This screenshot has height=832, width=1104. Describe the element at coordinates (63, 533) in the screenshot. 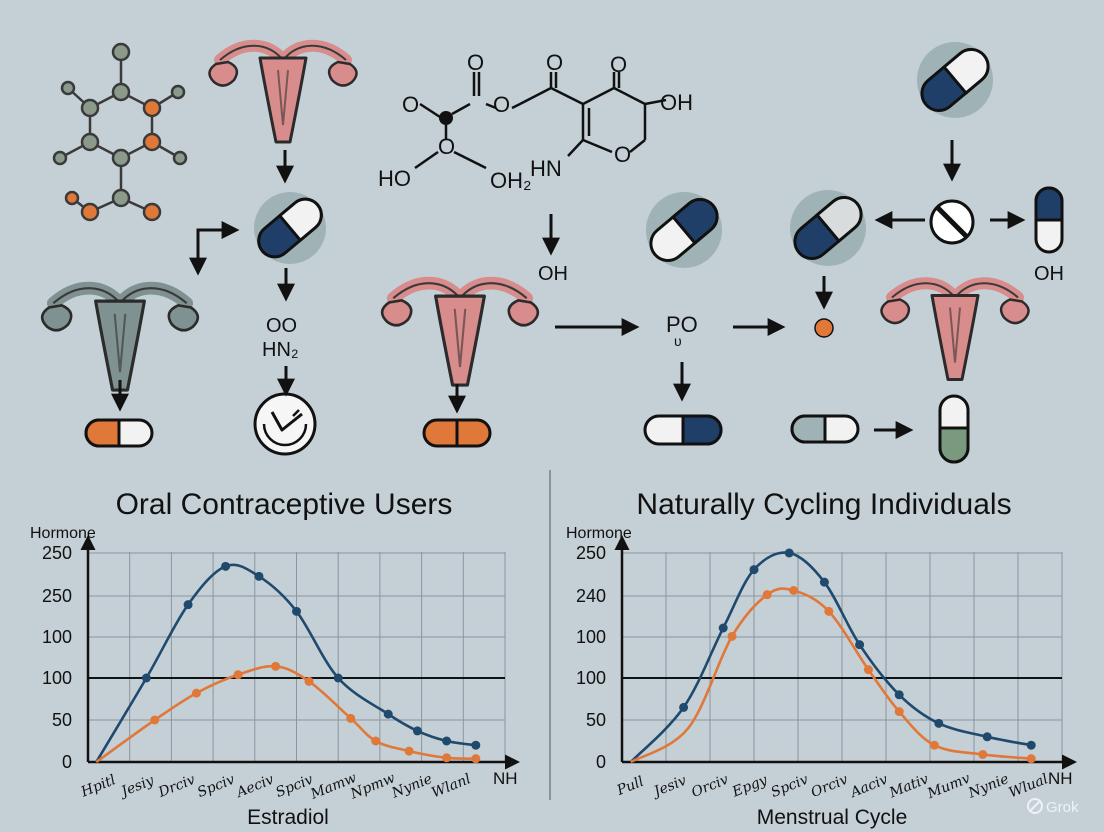

I see `y-axis-label: Hormone` at that location.